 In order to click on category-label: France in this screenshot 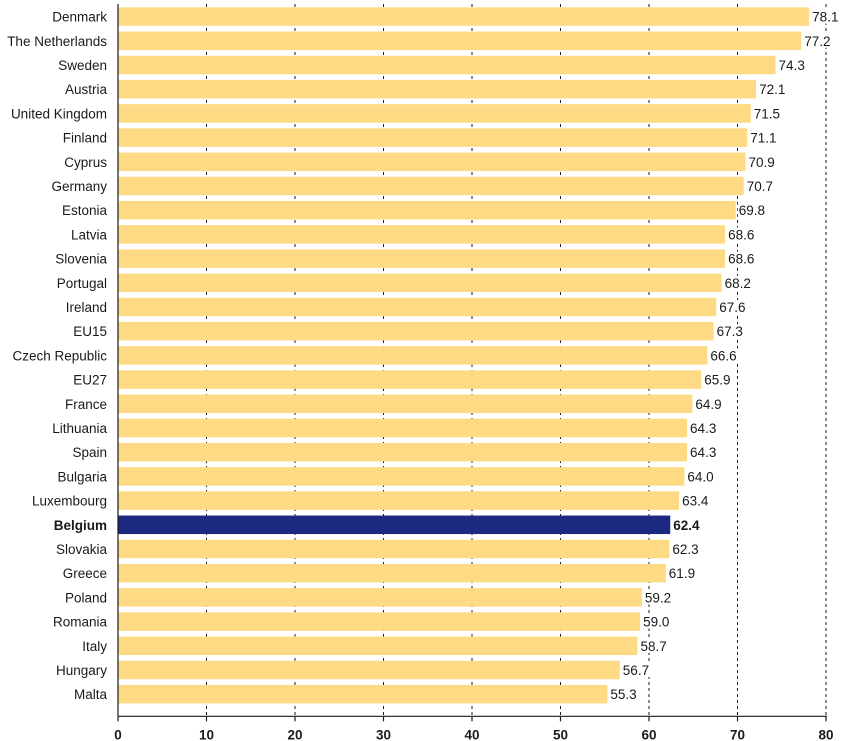, I will do `click(86, 404)`.